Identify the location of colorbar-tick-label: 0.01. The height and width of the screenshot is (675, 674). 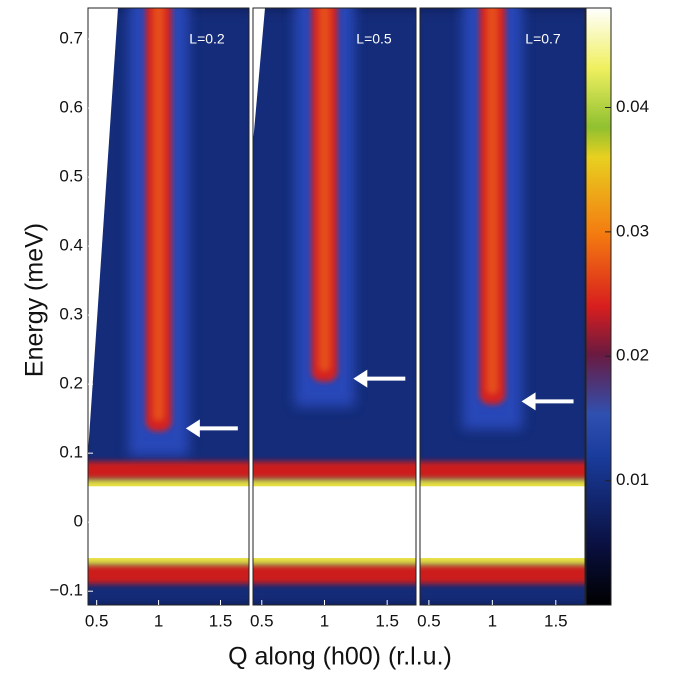
(632, 479).